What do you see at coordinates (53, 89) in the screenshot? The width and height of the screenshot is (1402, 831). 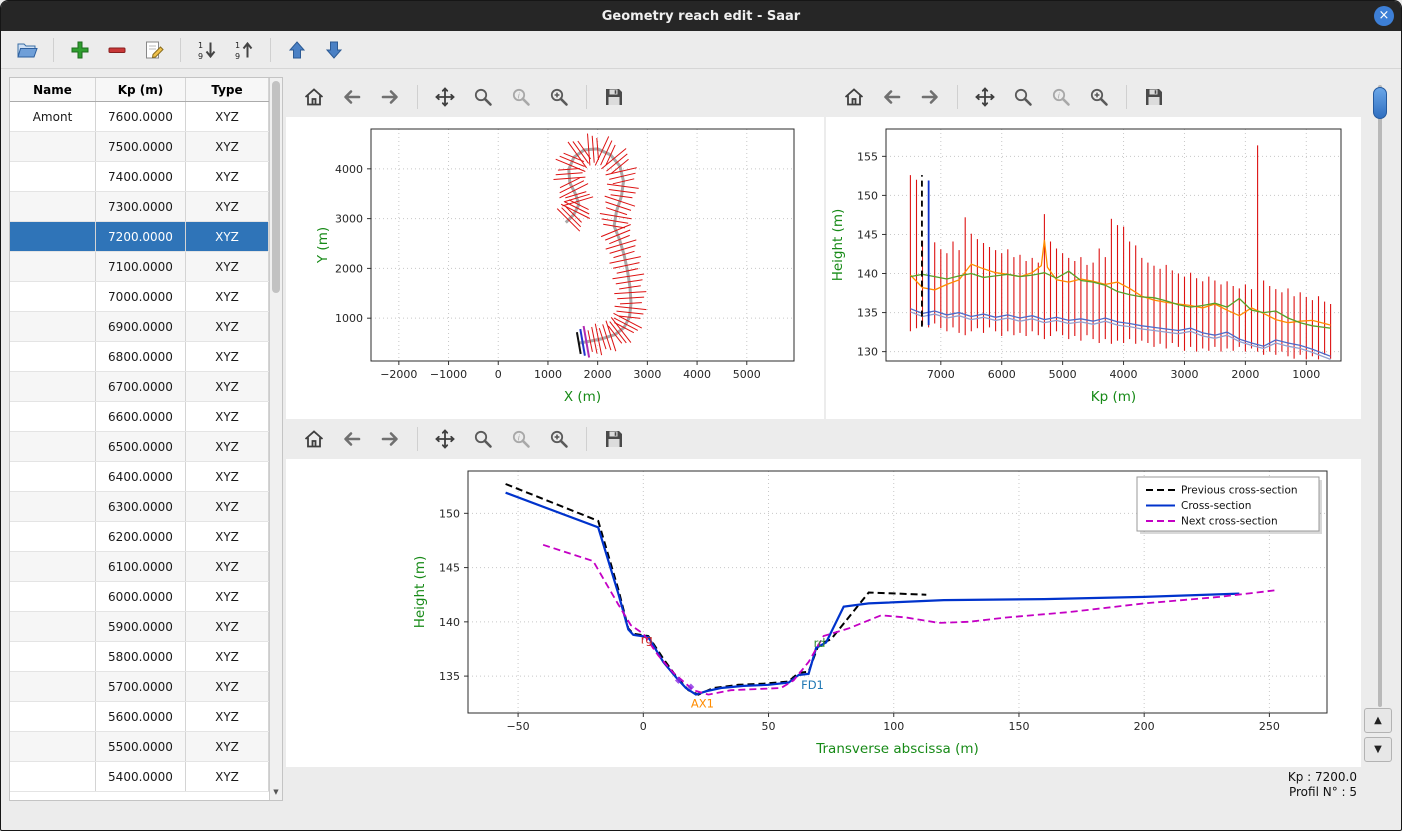 I see `column-header-name: Name` at bounding box center [53, 89].